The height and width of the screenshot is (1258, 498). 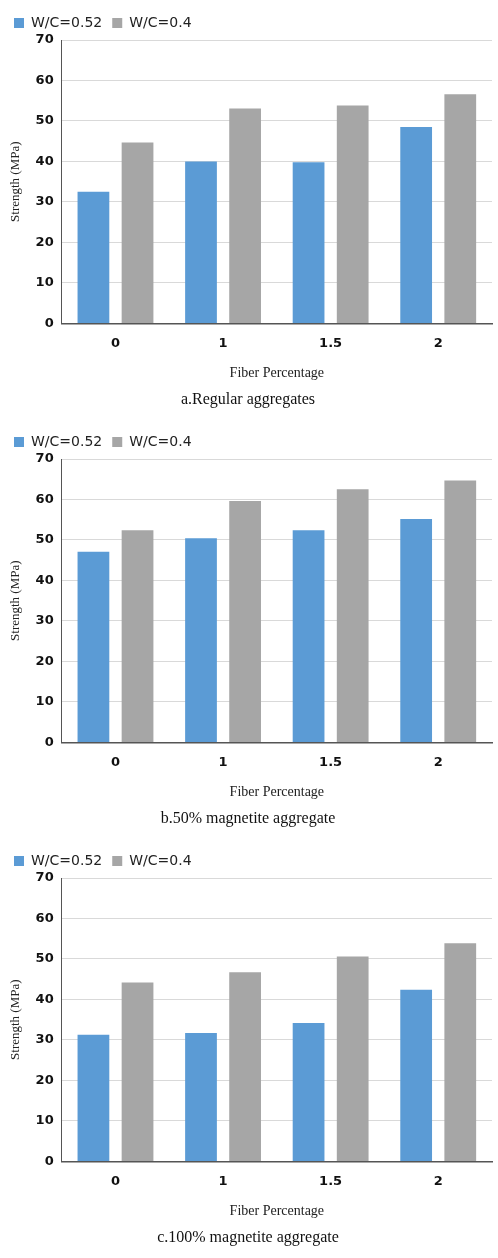 I want to click on text: a.Regular aggregates, so click(x=248, y=398).